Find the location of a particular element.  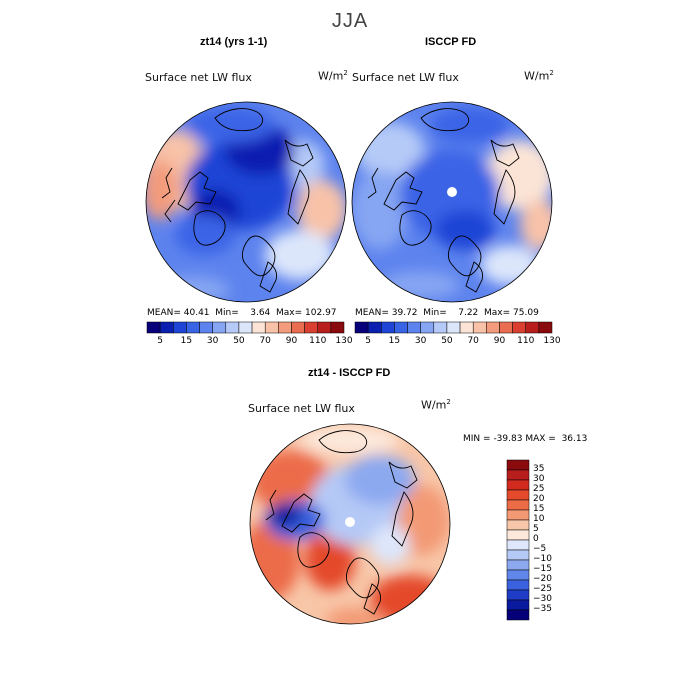

panel2-subtitle: Surface net LW flux is located at coordinates (405, 77).